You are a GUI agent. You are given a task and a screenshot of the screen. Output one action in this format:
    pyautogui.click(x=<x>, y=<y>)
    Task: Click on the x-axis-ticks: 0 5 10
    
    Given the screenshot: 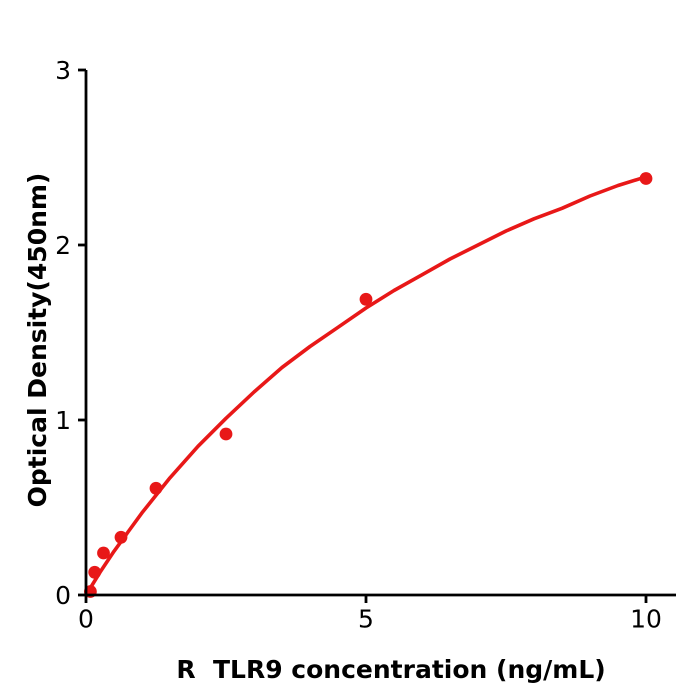 What is the action you would take?
    pyautogui.click(x=370, y=614)
    